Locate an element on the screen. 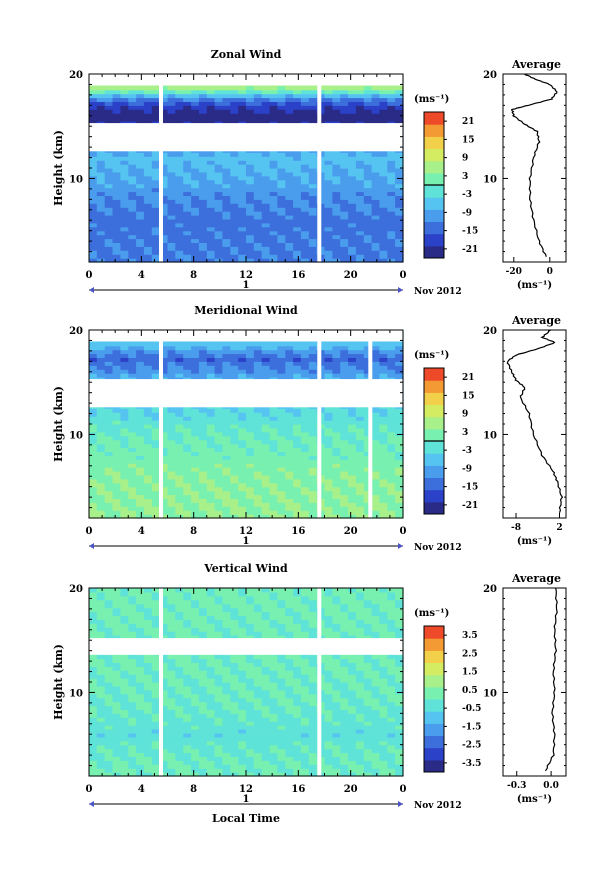 The image size is (616, 873). no-data-band is located at coordinates (246, 137).